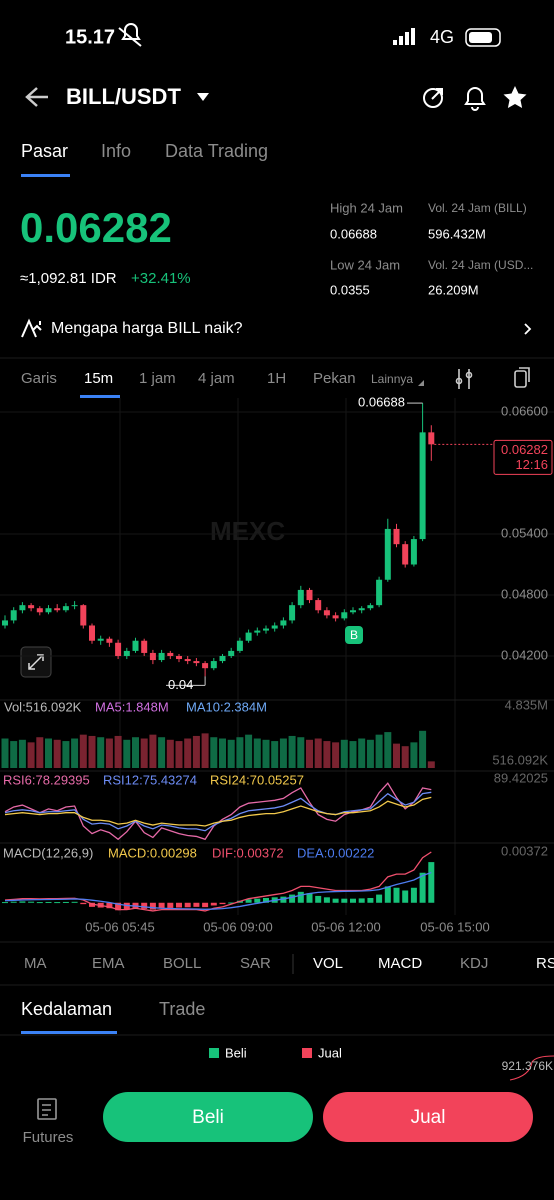 The height and width of the screenshot is (1200, 554). What do you see at coordinates (545, 963) in the screenshot?
I see `indicator: RS` at bounding box center [545, 963].